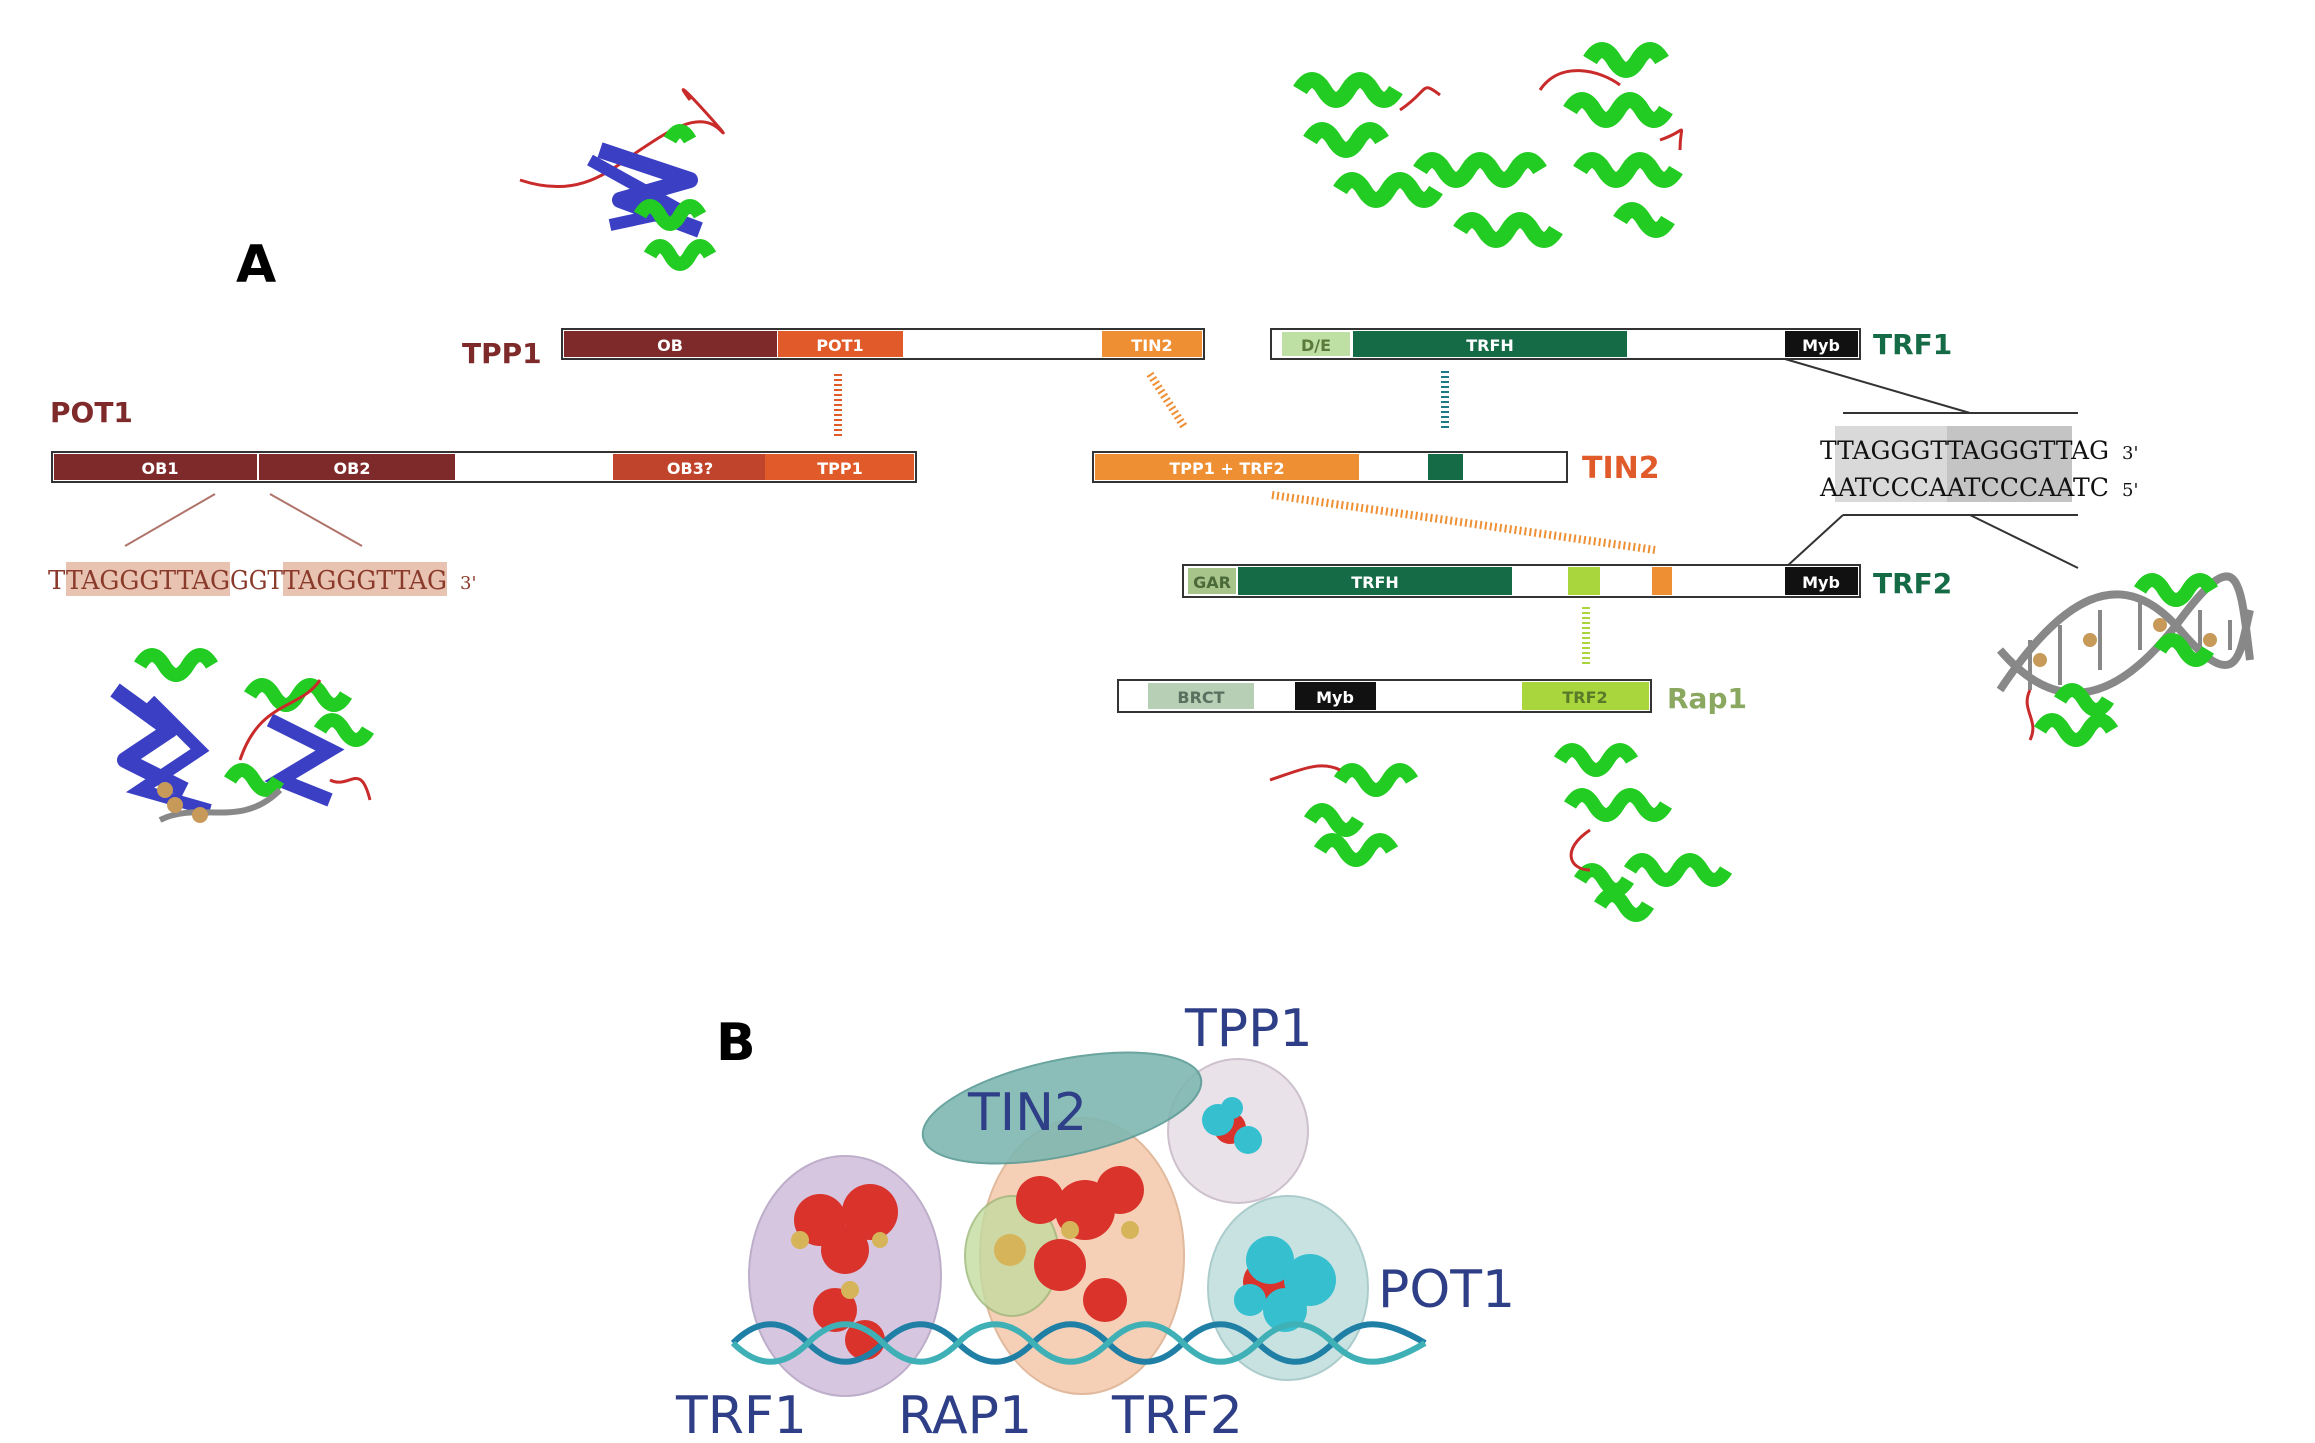 Image resolution: width=2315 pixels, height=1443 pixels. Describe the element at coordinates (622, 179) in the screenshot. I see `tpp1-structure-image` at that location.